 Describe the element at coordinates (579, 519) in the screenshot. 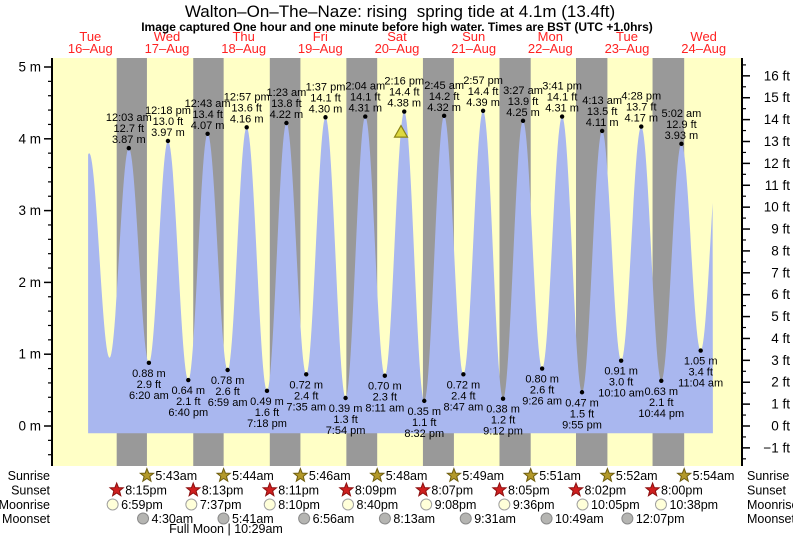

I see `moonset-time: 10:49am` at that location.